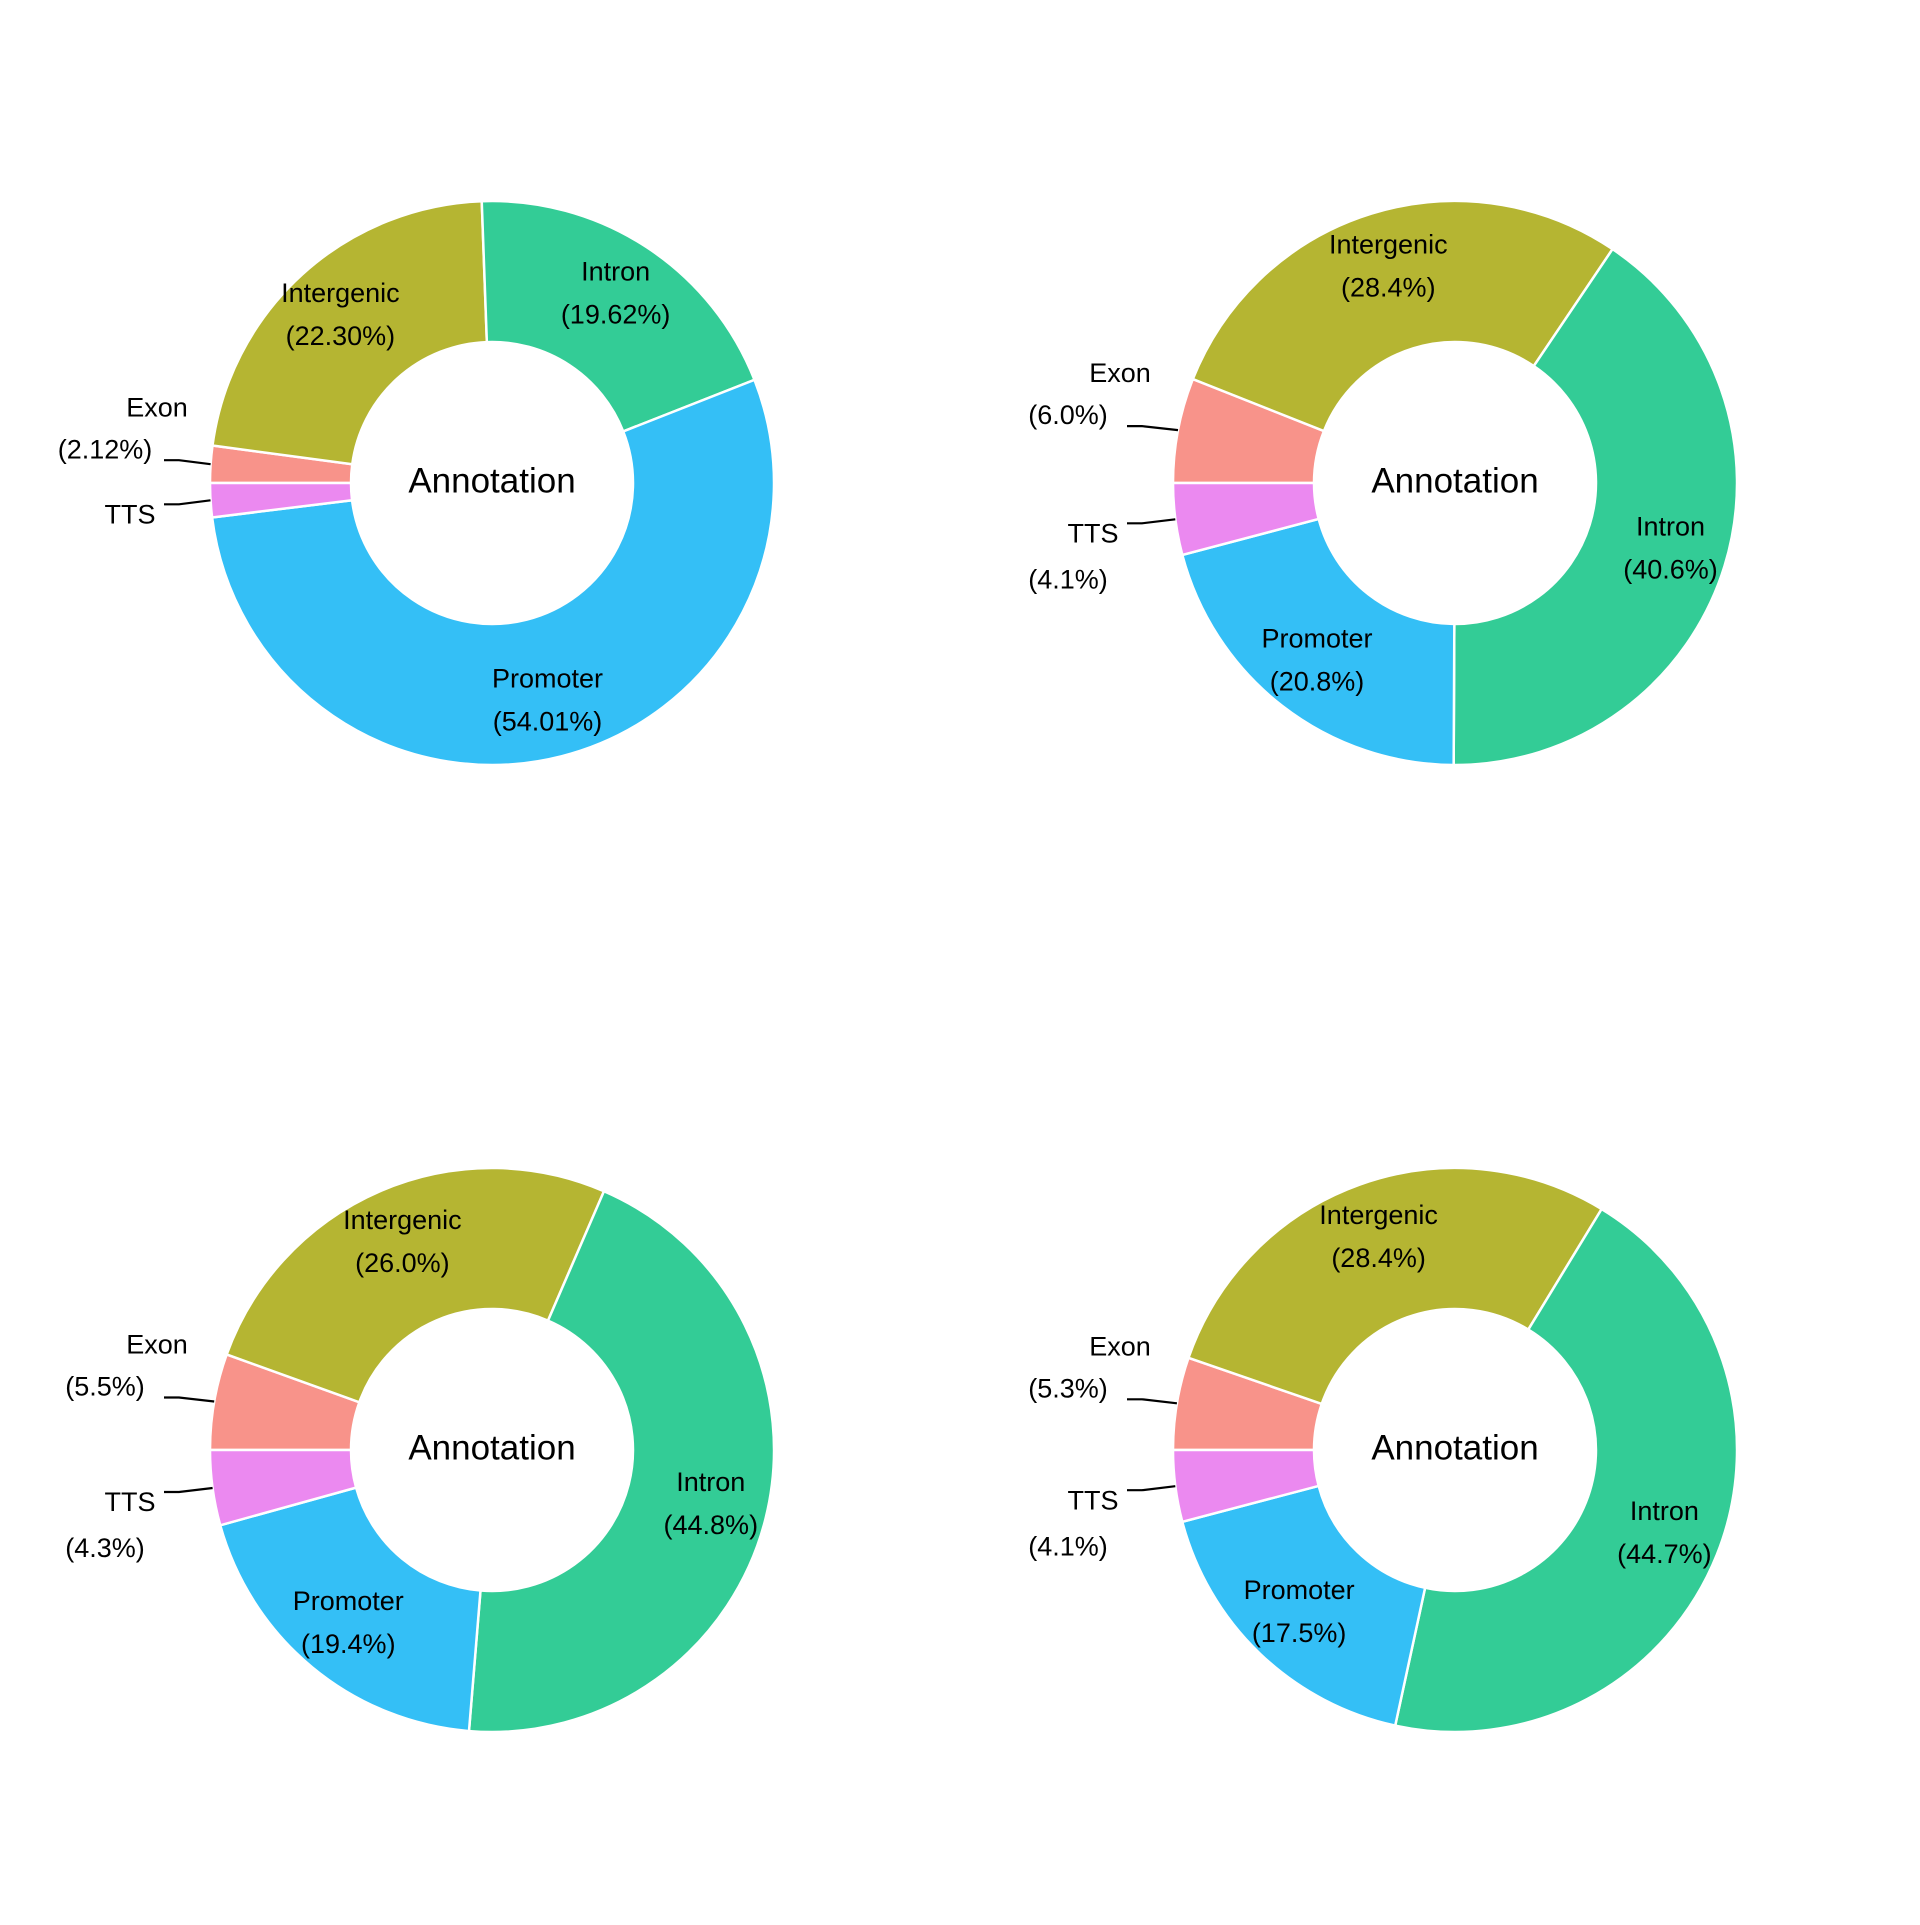 Image resolution: width=1920 pixels, height=1925 pixels. Describe the element at coordinates (1317, 681) in the screenshot. I see `label-value-promoter: (20.8%)` at that location.